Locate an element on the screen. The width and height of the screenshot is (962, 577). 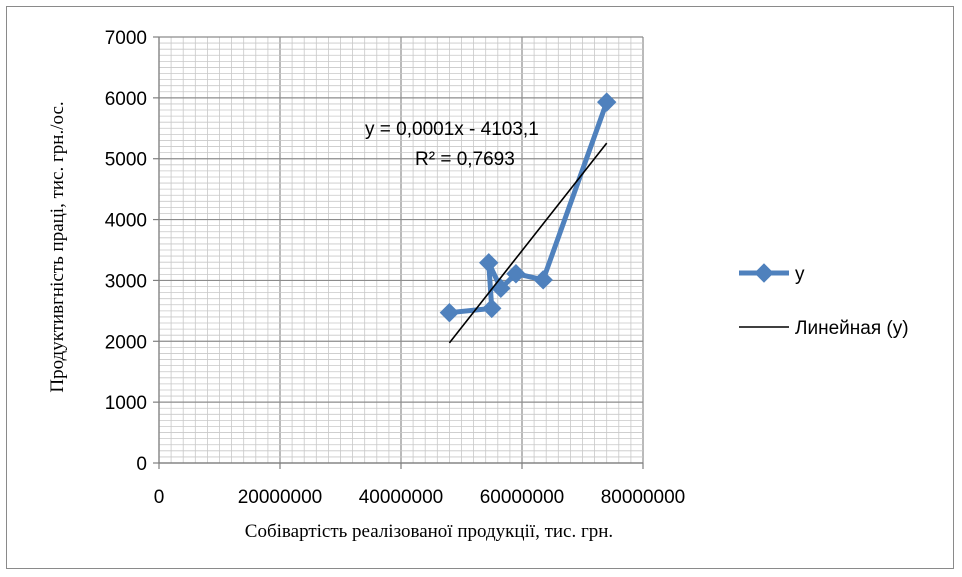
y-tick-label: 7000 is located at coordinates (126, 38).